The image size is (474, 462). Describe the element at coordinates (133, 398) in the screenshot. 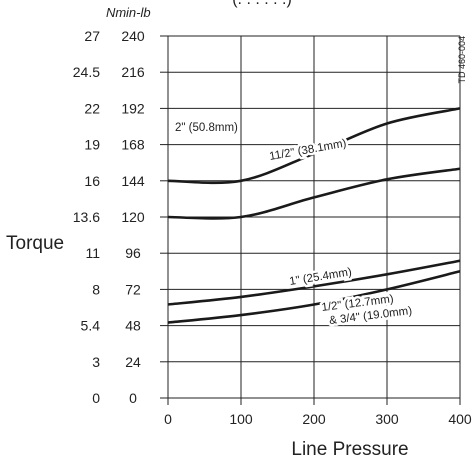

I see `y-tick-label-inlb: 0` at that location.